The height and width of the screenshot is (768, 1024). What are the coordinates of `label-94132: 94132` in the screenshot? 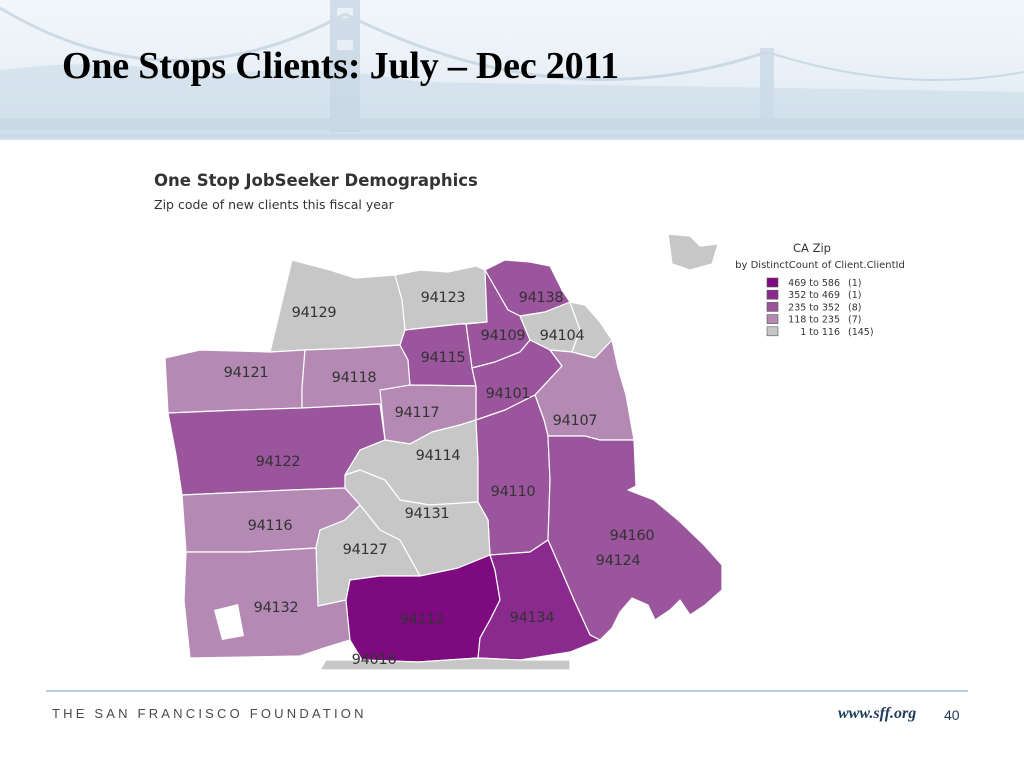 It's located at (276, 608).